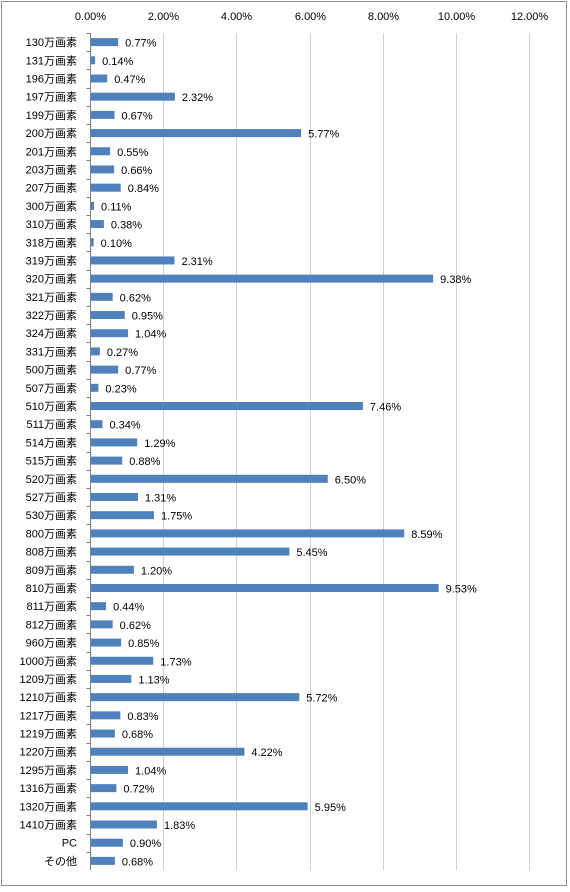  What do you see at coordinates (330, 808) in the screenshot?
I see `data-label: 5.95%` at bounding box center [330, 808].